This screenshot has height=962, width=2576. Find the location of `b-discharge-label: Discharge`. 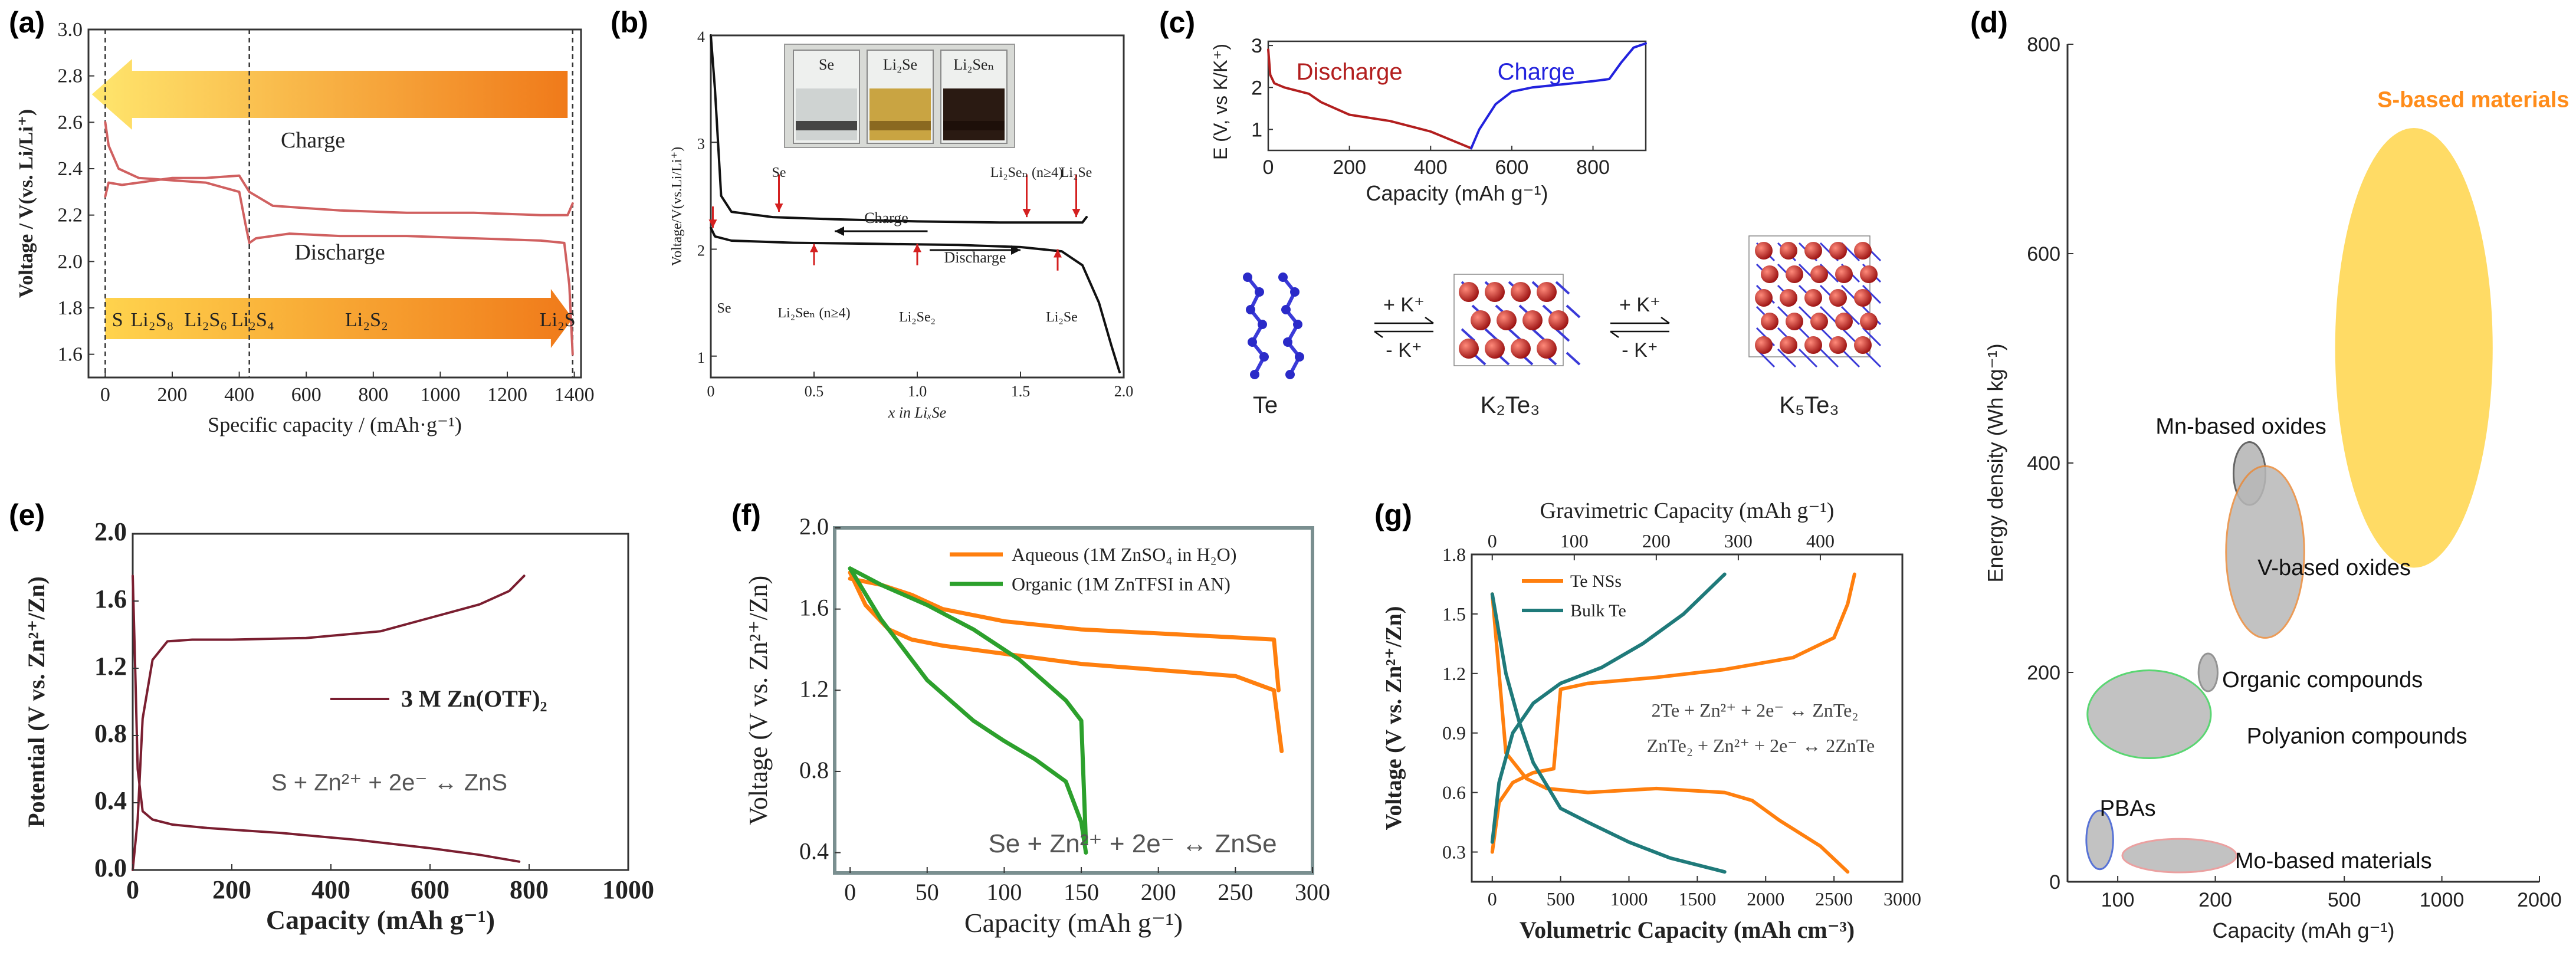

b-discharge-label: Discharge is located at coordinates (975, 257).